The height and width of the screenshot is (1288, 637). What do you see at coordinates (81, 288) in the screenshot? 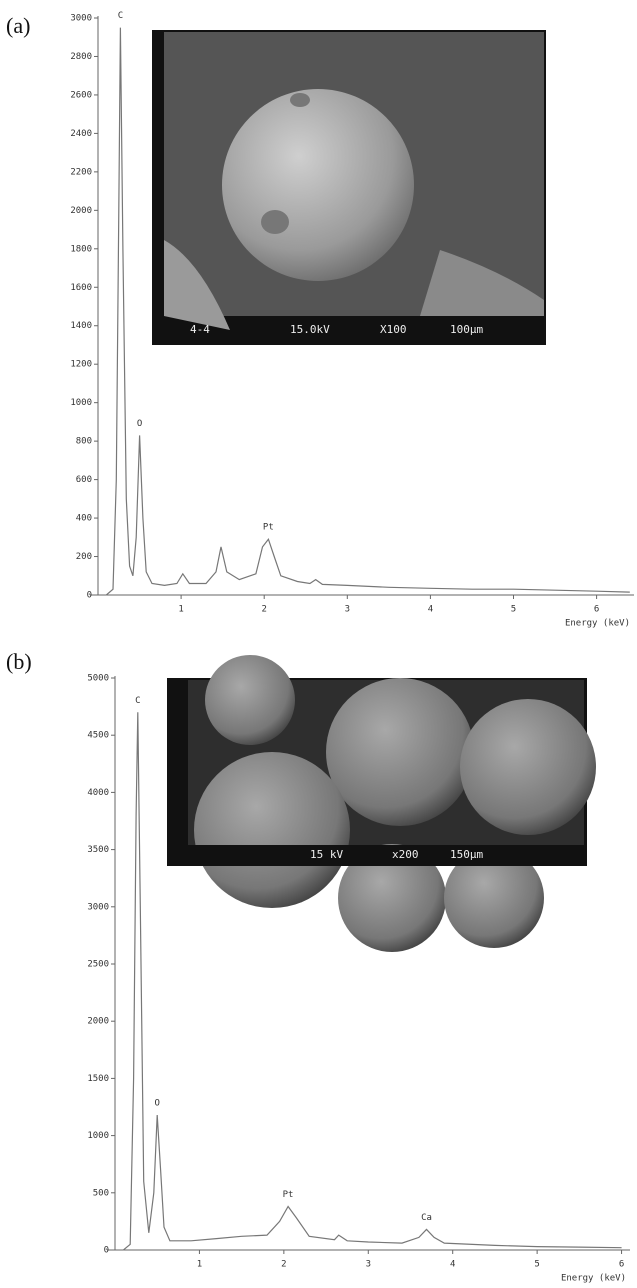
I see `y-tick-label: 1600` at bounding box center [81, 288].